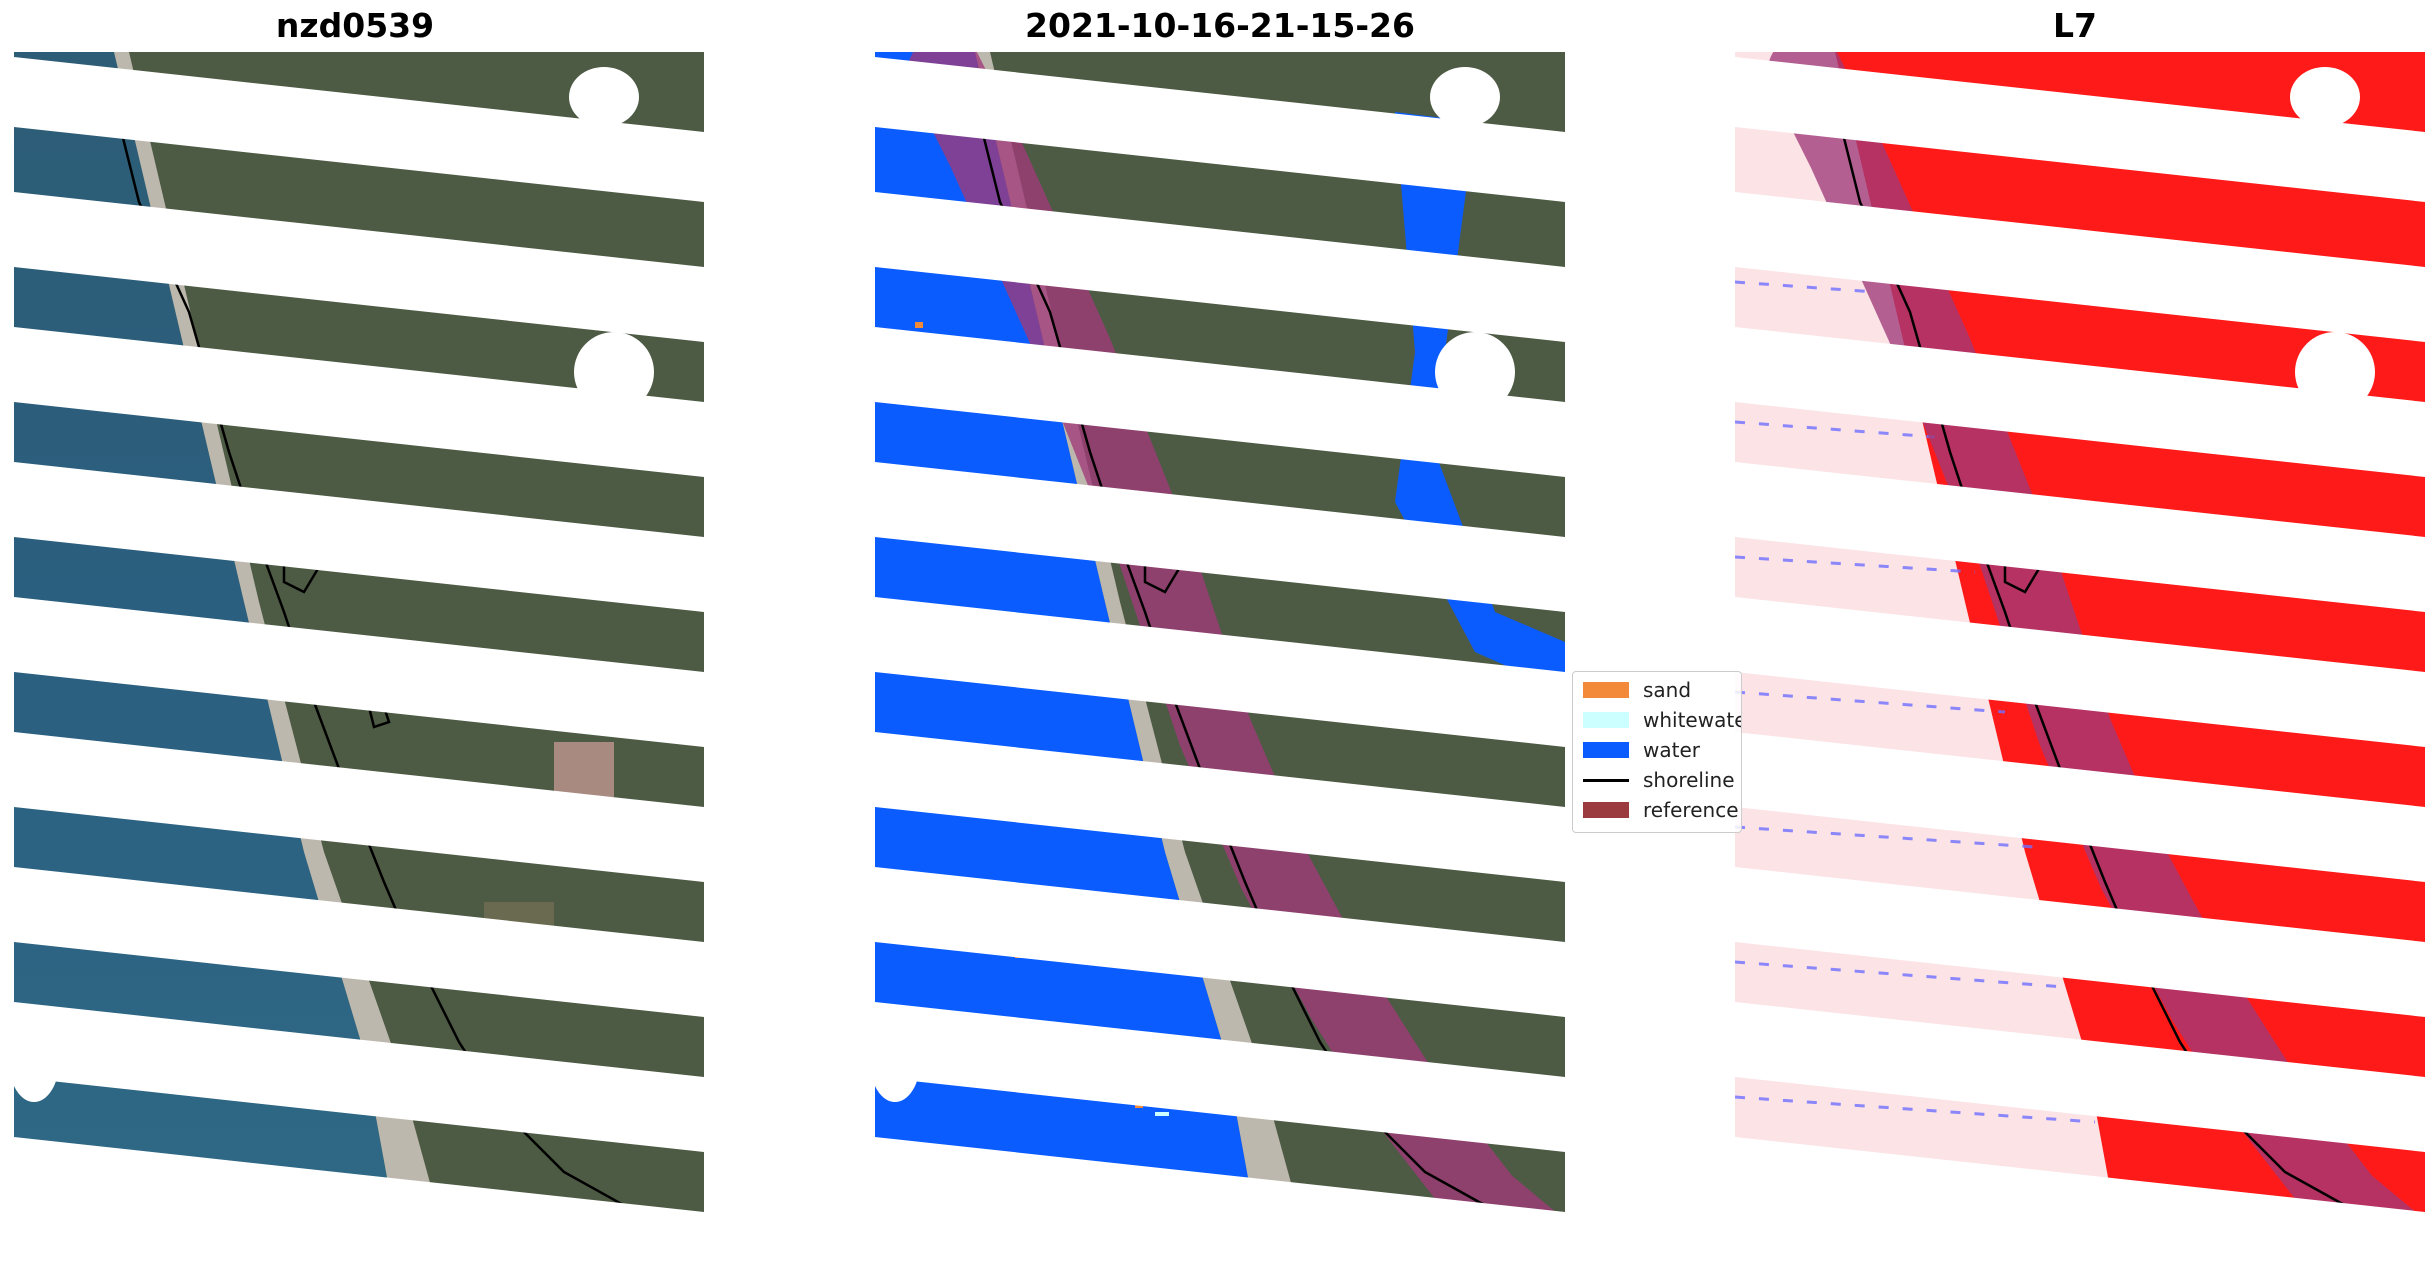 The height and width of the screenshot is (1283, 2431). I want to click on field-patch, so click(584, 769).